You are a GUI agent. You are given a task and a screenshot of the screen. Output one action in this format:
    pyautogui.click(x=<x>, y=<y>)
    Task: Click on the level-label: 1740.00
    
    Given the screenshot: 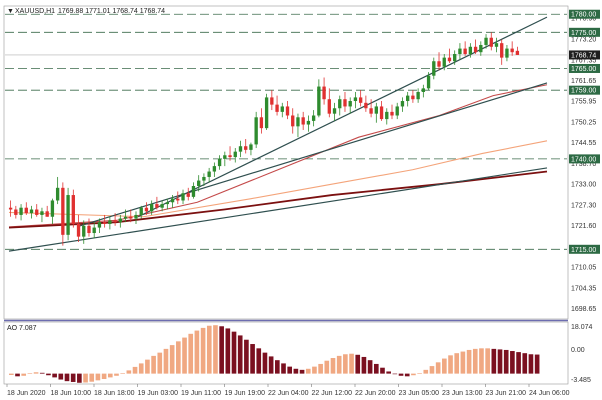 What is the action you would take?
    pyautogui.click(x=583, y=159)
    